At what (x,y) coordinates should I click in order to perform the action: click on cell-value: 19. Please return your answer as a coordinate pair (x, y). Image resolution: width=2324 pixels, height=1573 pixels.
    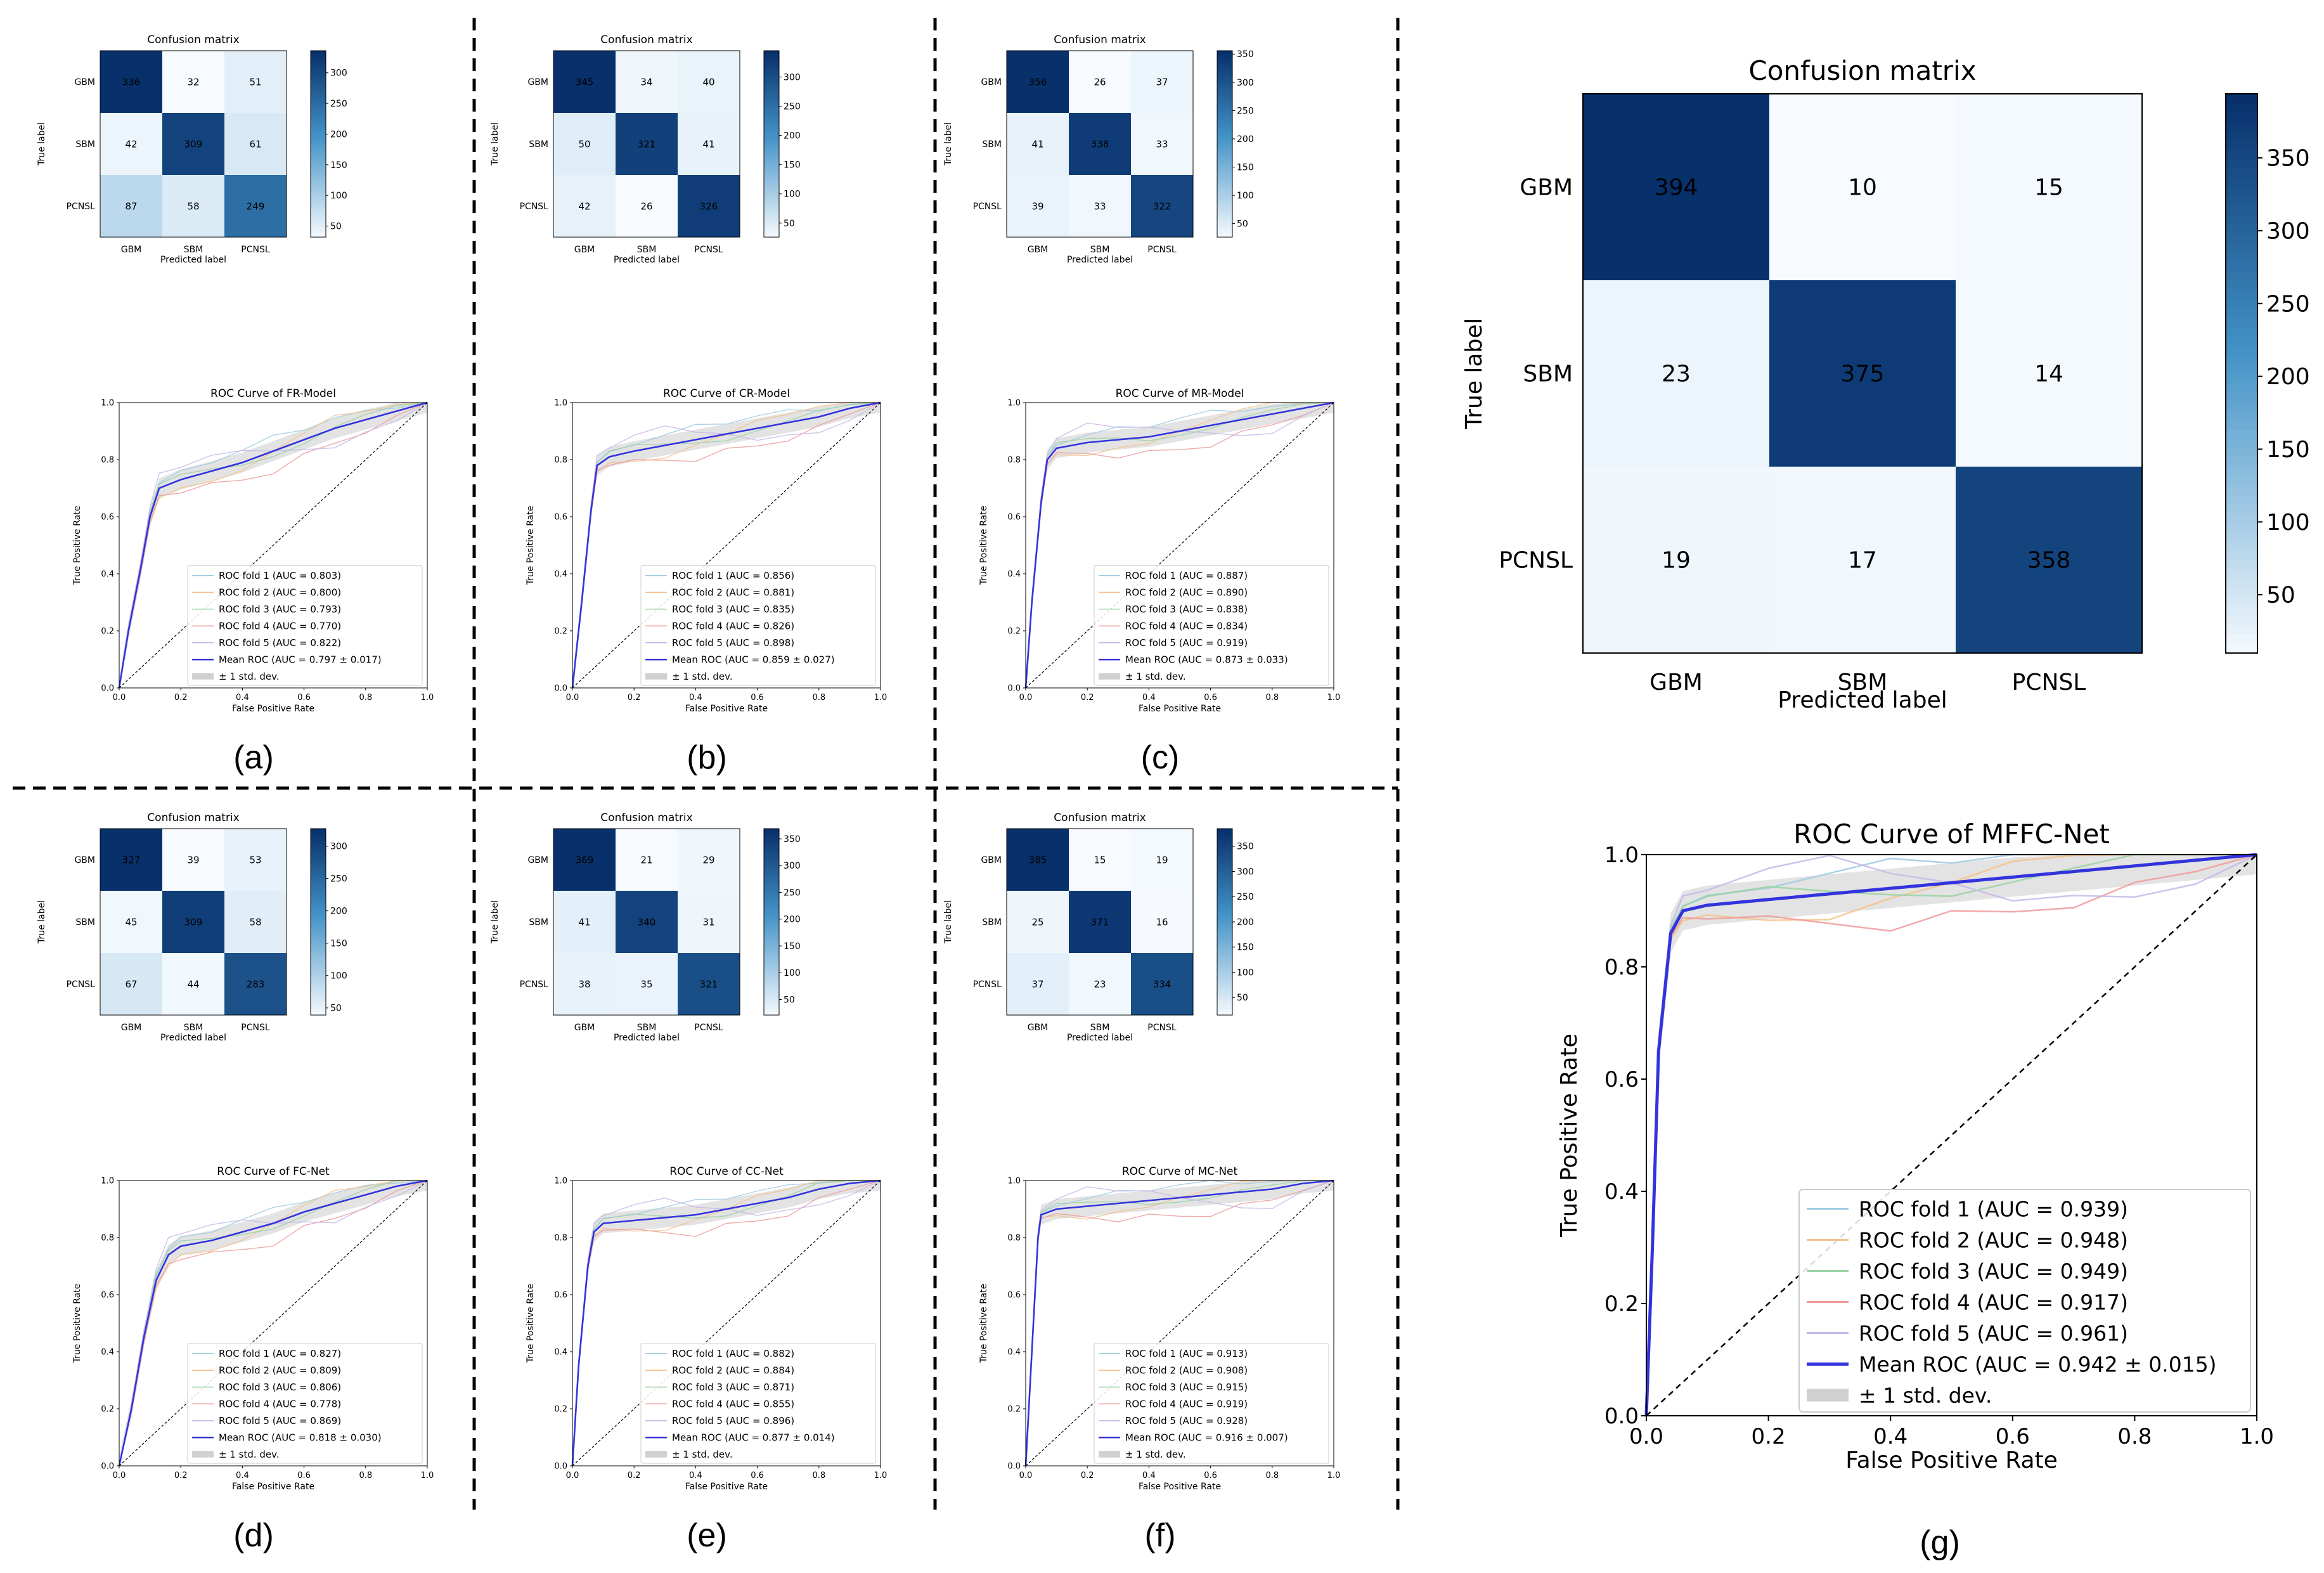
    Looking at the image, I should click on (1162, 859).